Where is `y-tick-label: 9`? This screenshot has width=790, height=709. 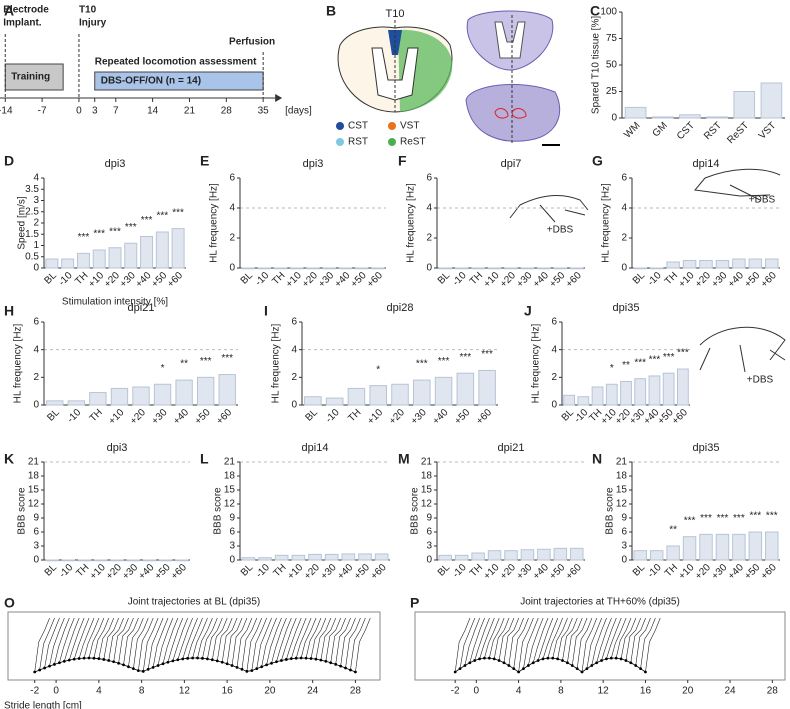
y-tick-label: 9 is located at coordinates (232, 518).